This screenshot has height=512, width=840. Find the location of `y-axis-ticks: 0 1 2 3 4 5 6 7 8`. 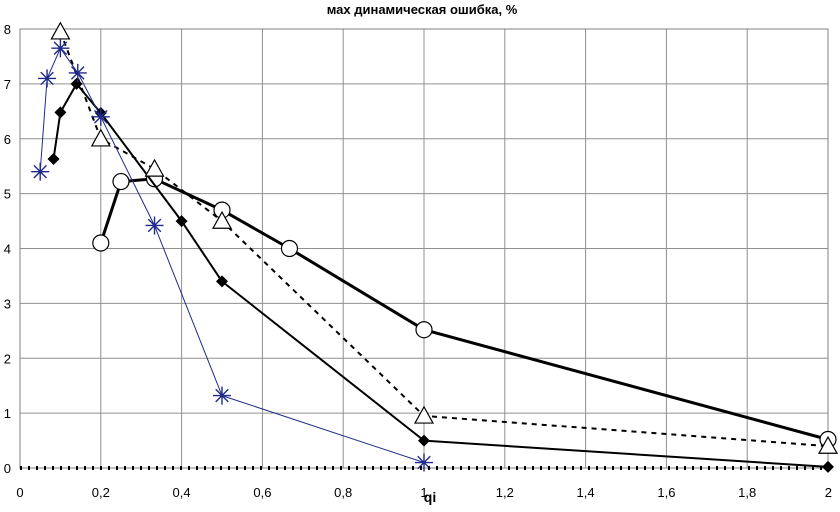

y-axis-ticks: 0 1 2 3 4 5 6 7 8 is located at coordinates (7, 249).